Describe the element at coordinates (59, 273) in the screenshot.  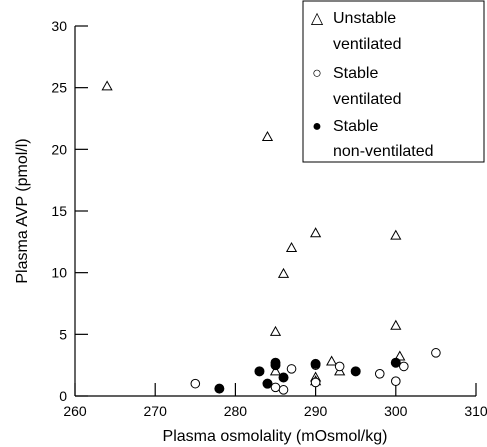
I see `y-tick-label: 10` at that location.